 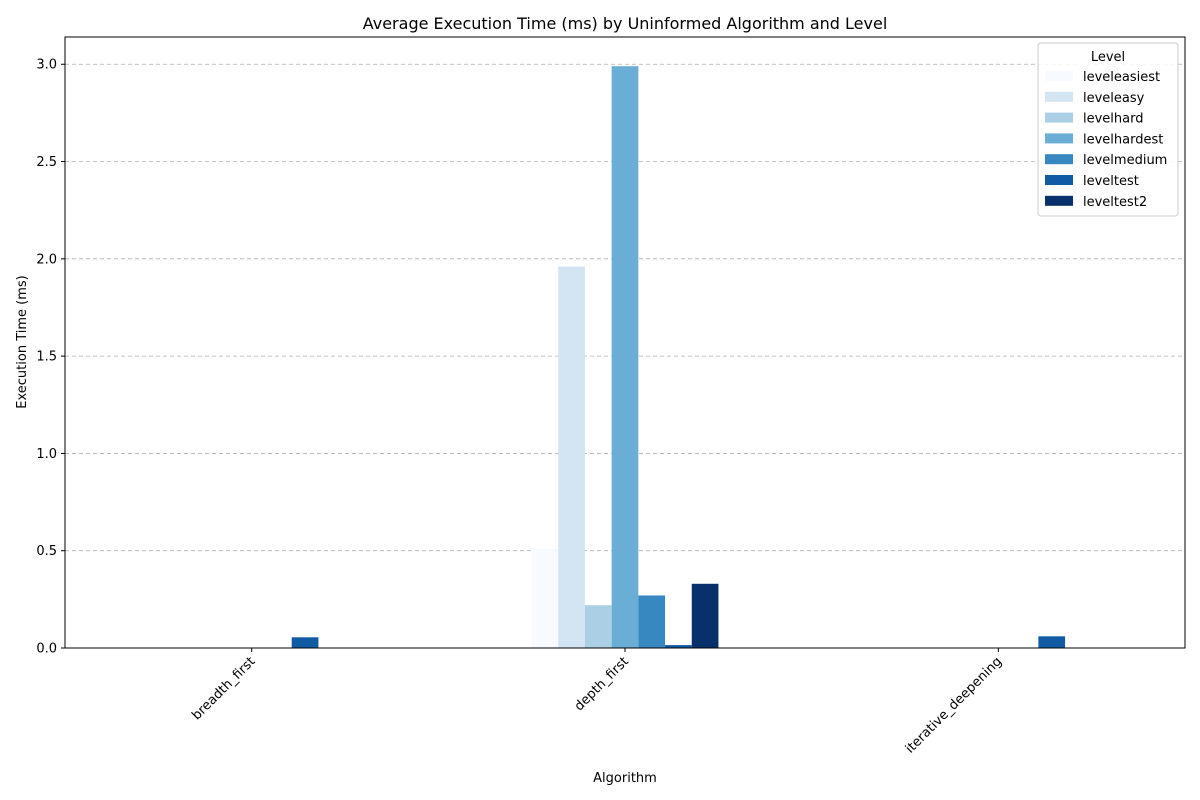 What do you see at coordinates (1114, 98) in the screenshot?
I see `legend-label-leveleasy: leveleasy` at bounding box center [1114, 98].